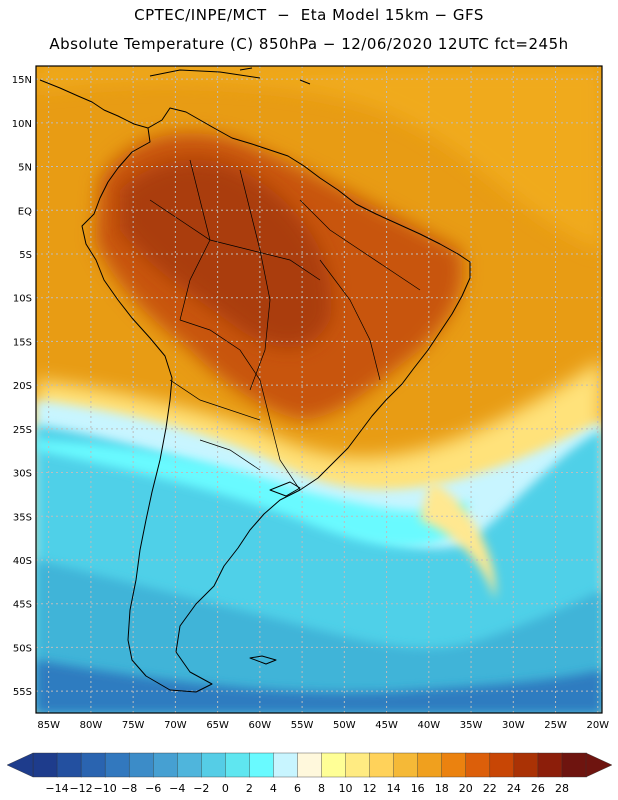 This screenshot has height=800, width=618. What do you see at coordinates (346, 788) in the screenshot?
I see `colorbar-label: 10` at bounding box center [346, 788].